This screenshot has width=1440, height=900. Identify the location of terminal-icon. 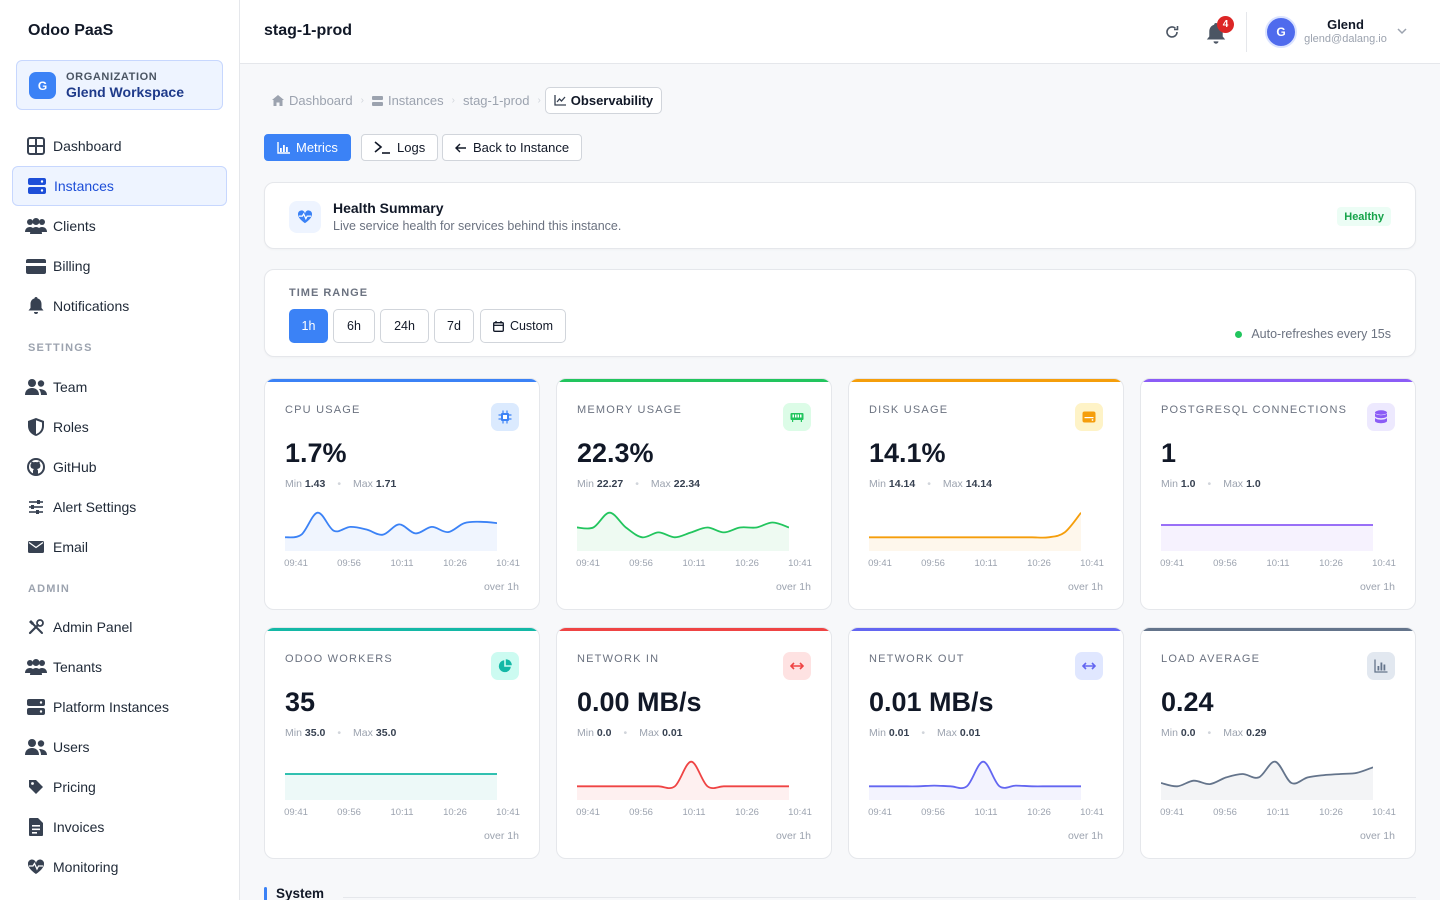
(382, 147).